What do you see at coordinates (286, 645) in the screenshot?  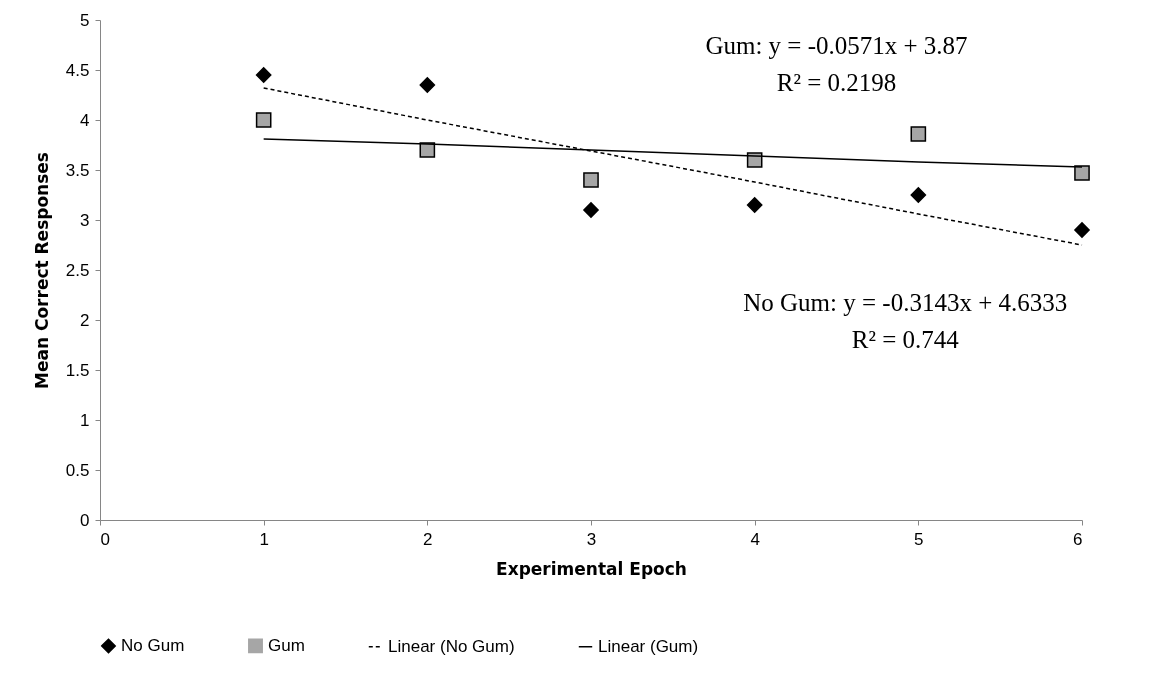 I see `legend-label: Gum` at bounding box center [286, 645].